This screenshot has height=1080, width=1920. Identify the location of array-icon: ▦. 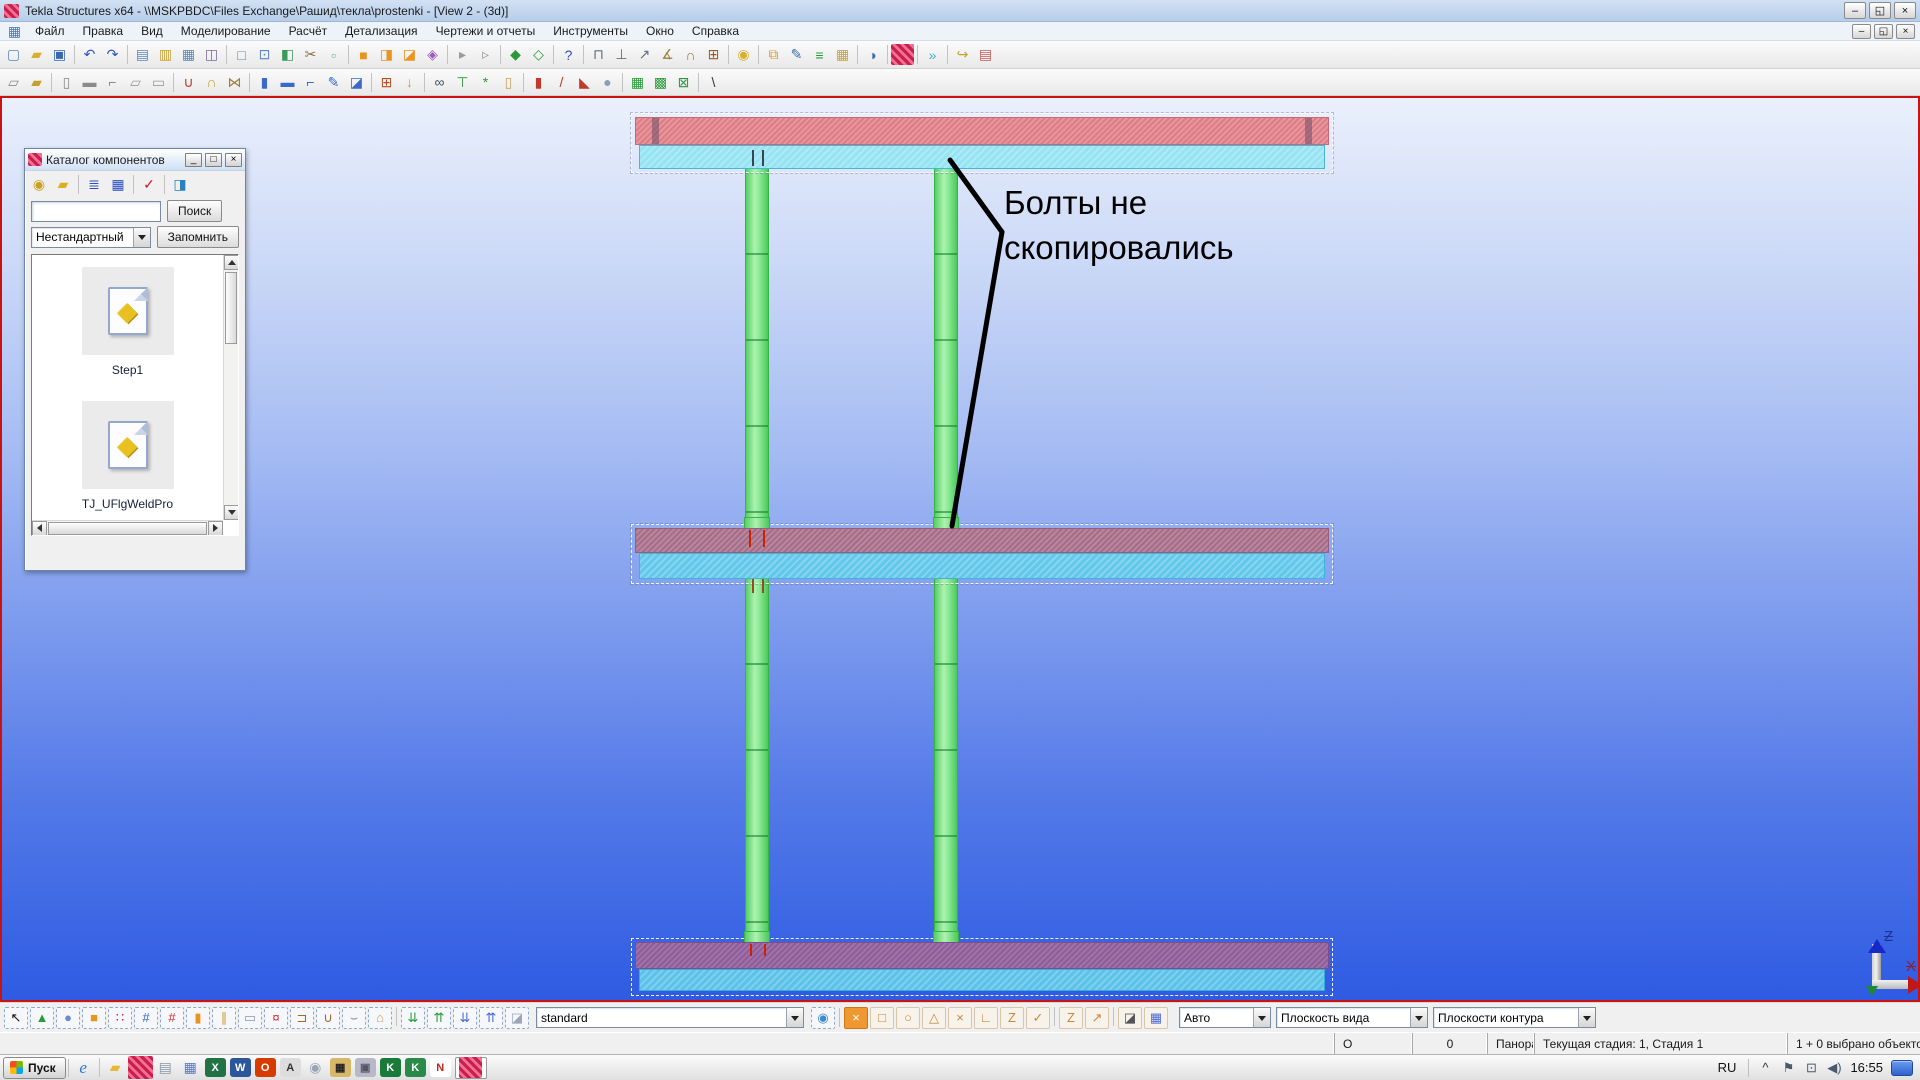
(637, 81).